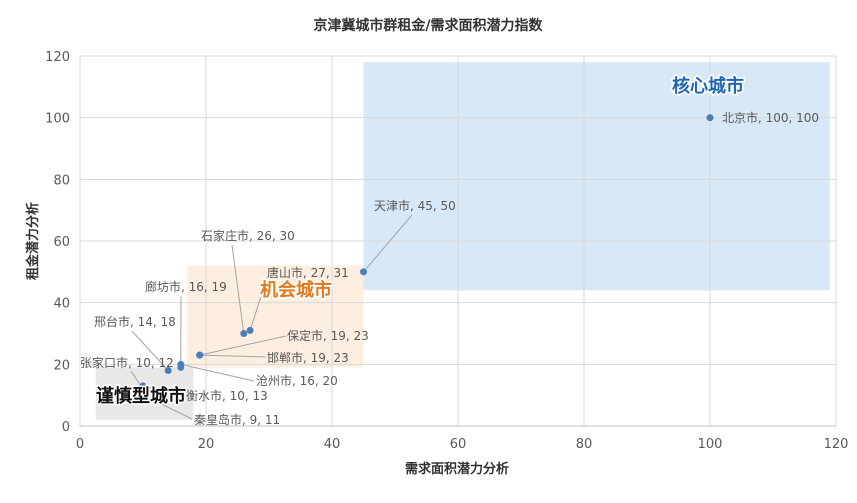 This screenshot has height=503, width=857. I want to click on x-tick-label: 40, so click(332, 444).